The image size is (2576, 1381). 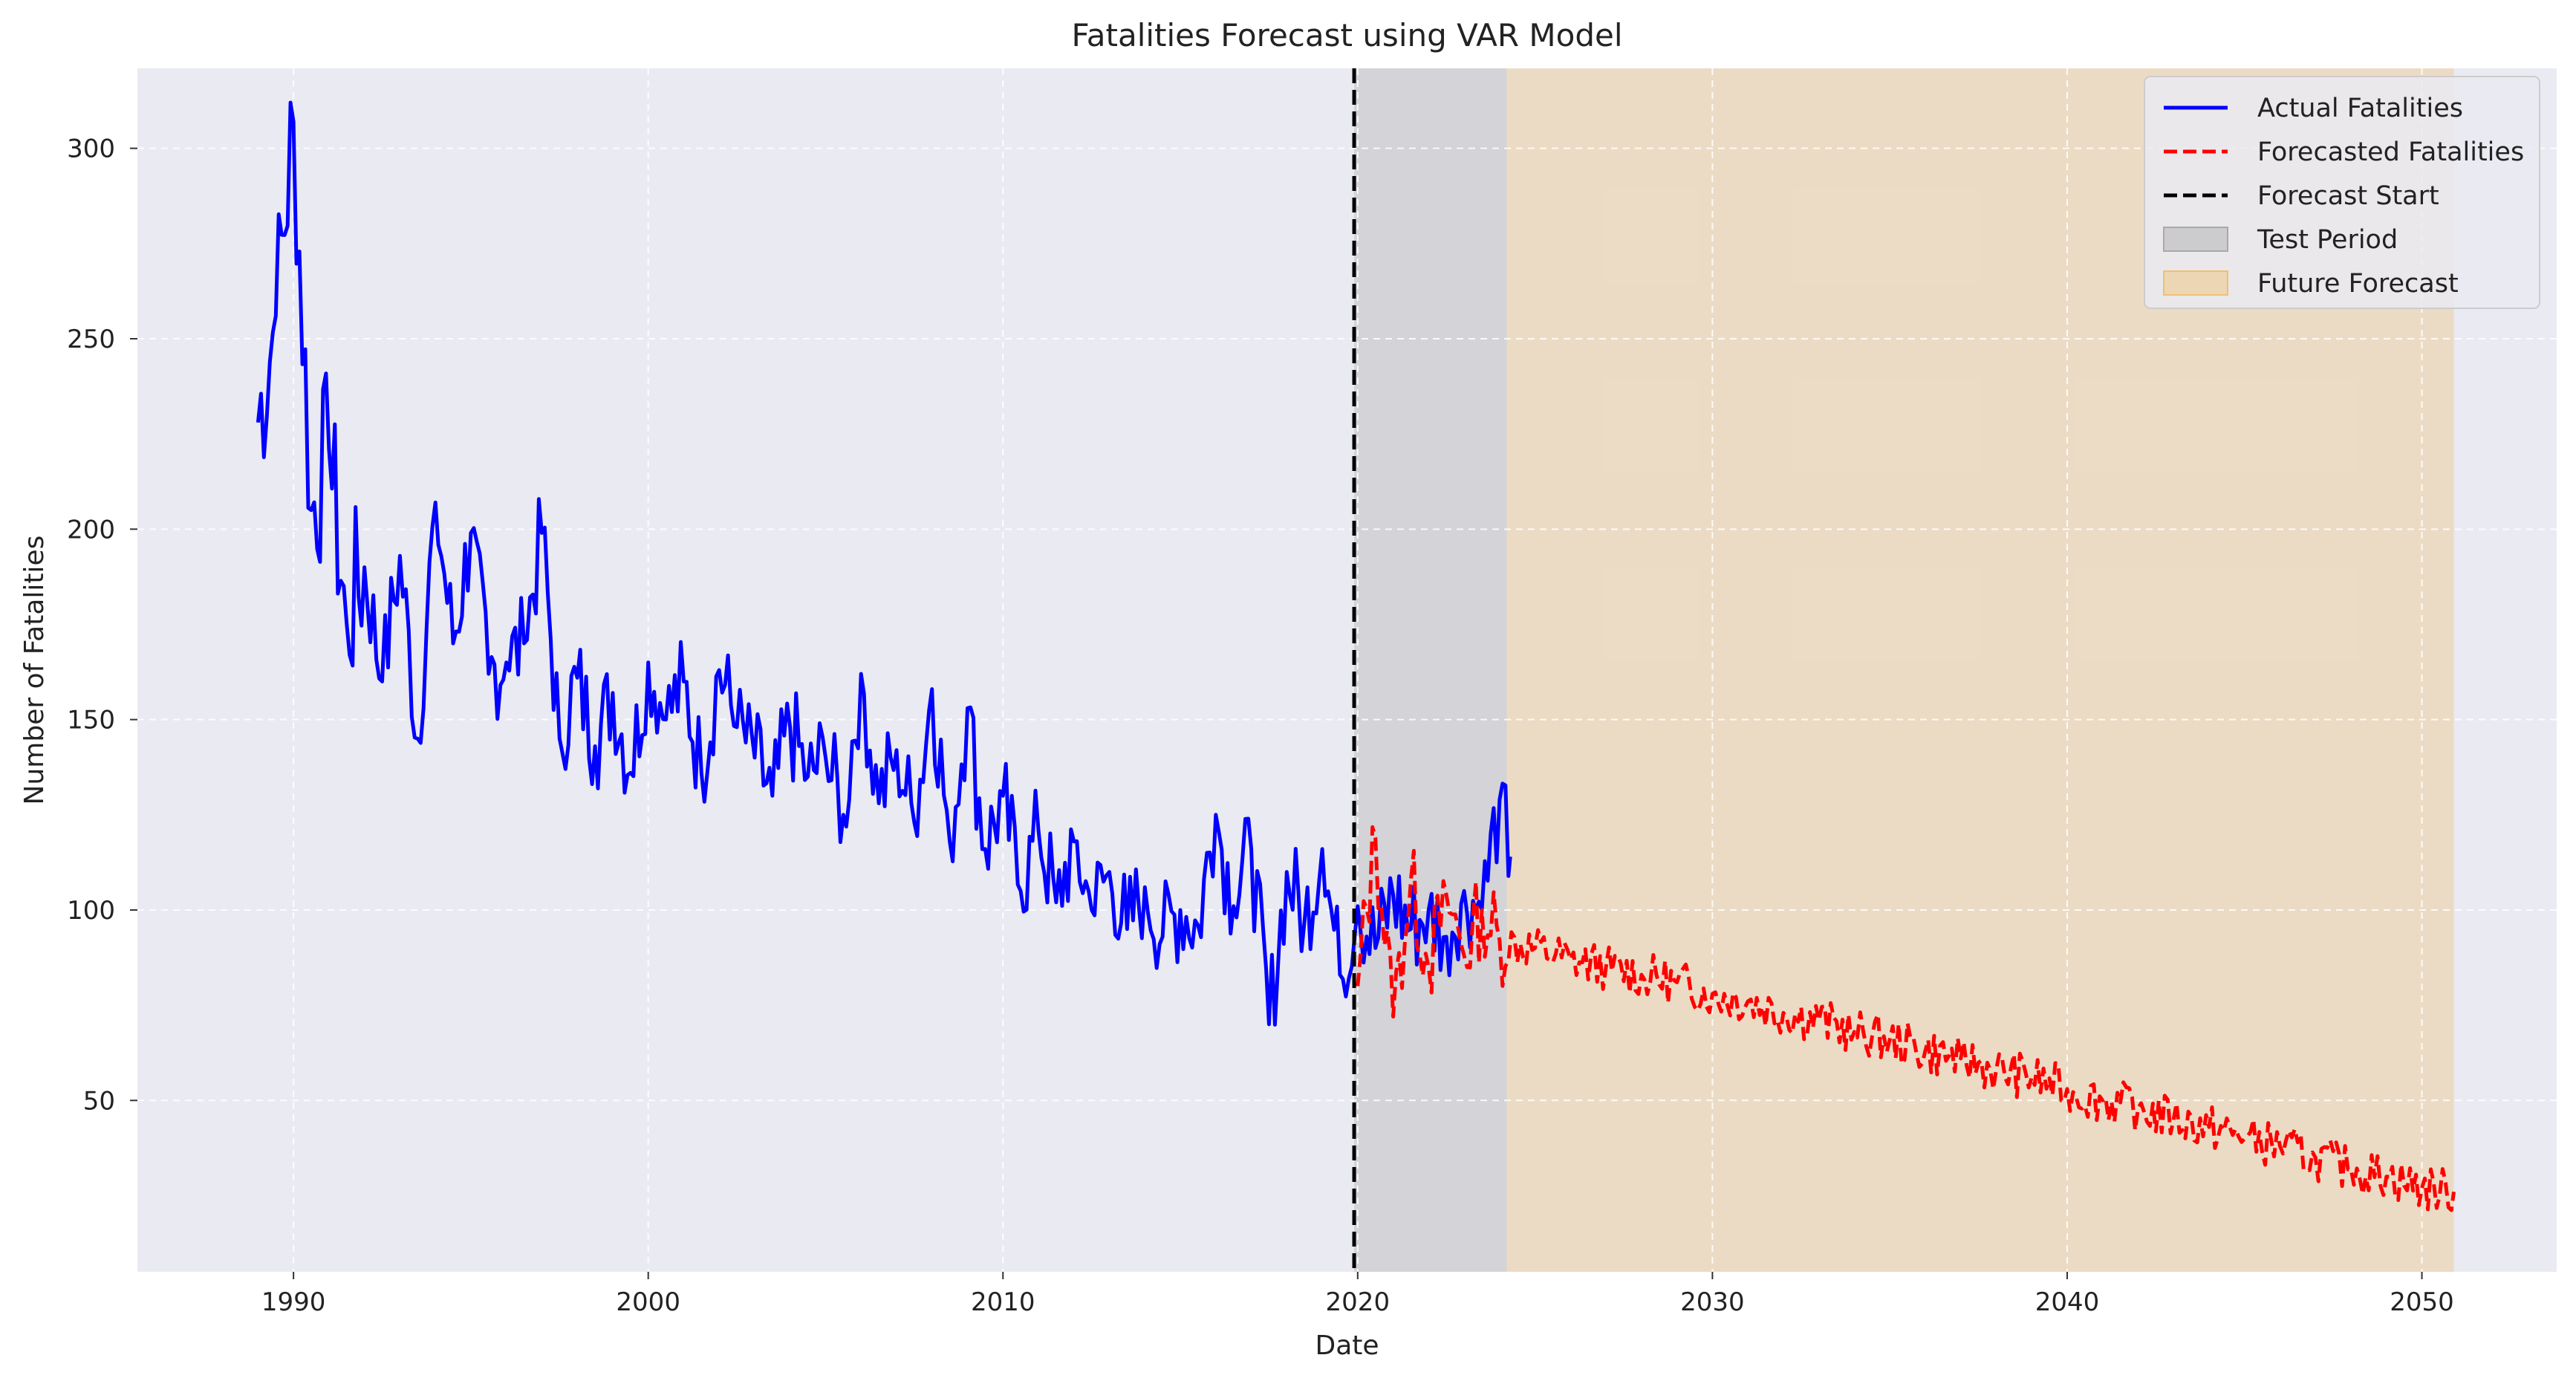 What do you see at coordinates (91, 149) in the screenshot?
I see `y-tick-label: 300` at bounding box center [91, 149].